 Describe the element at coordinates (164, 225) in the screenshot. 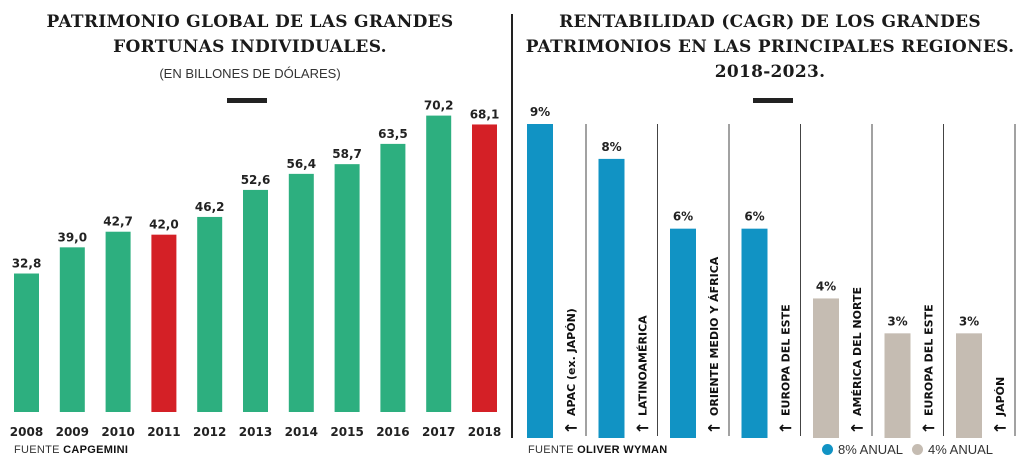

I see `value-label-2011: 42,0` at that location.